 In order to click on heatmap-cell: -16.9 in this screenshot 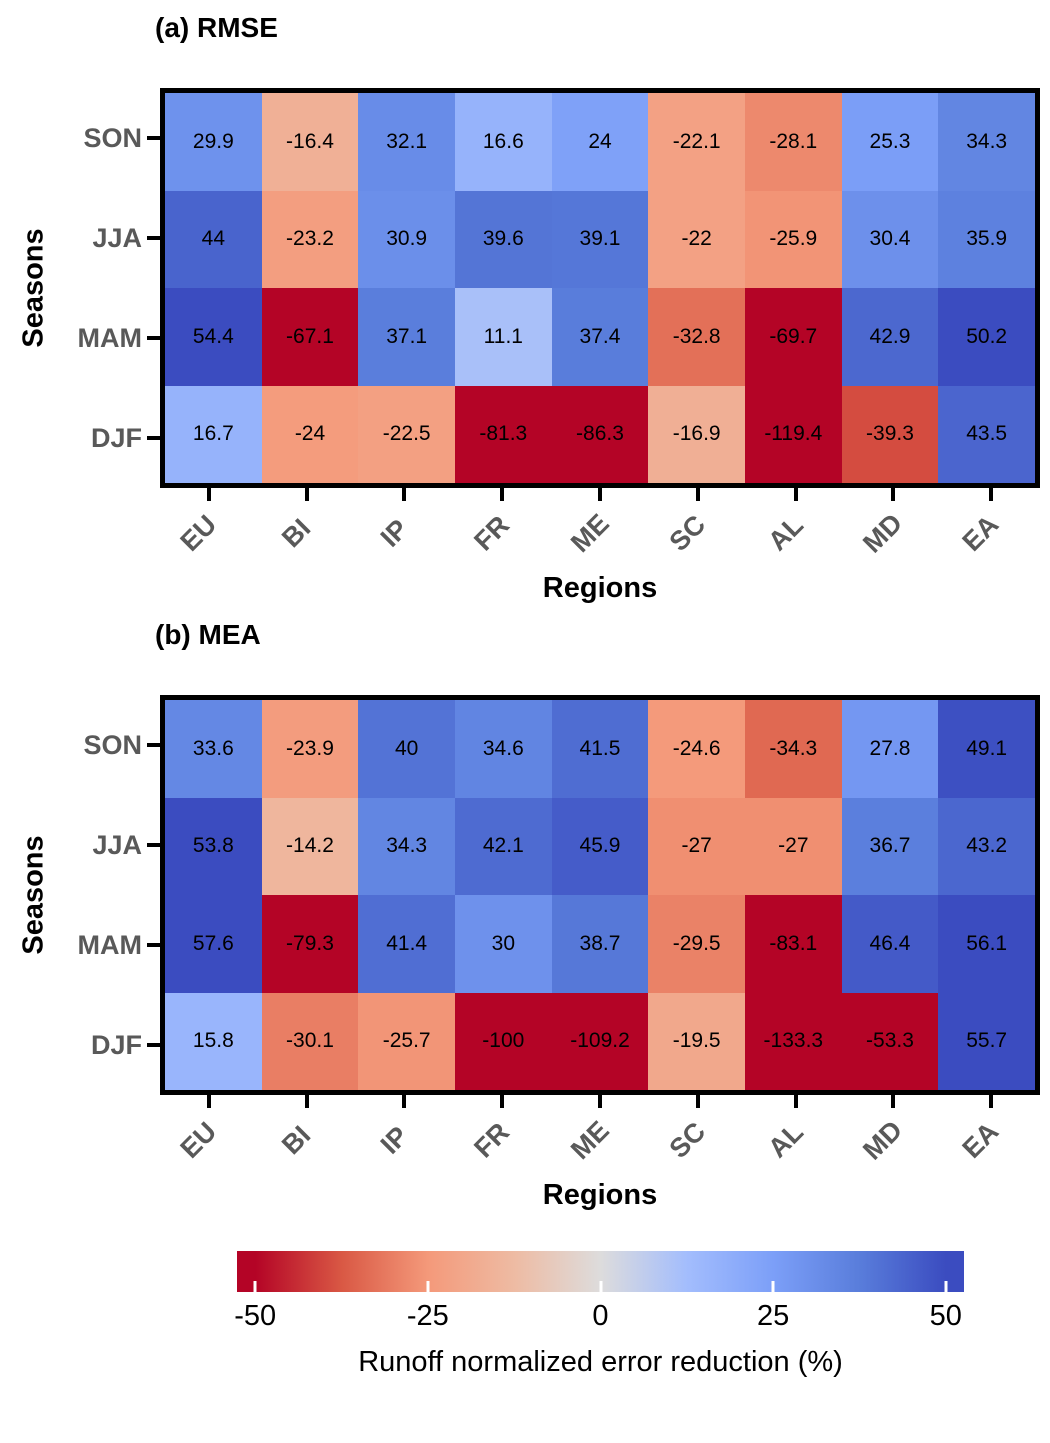, I will do `click(696, 434)`.